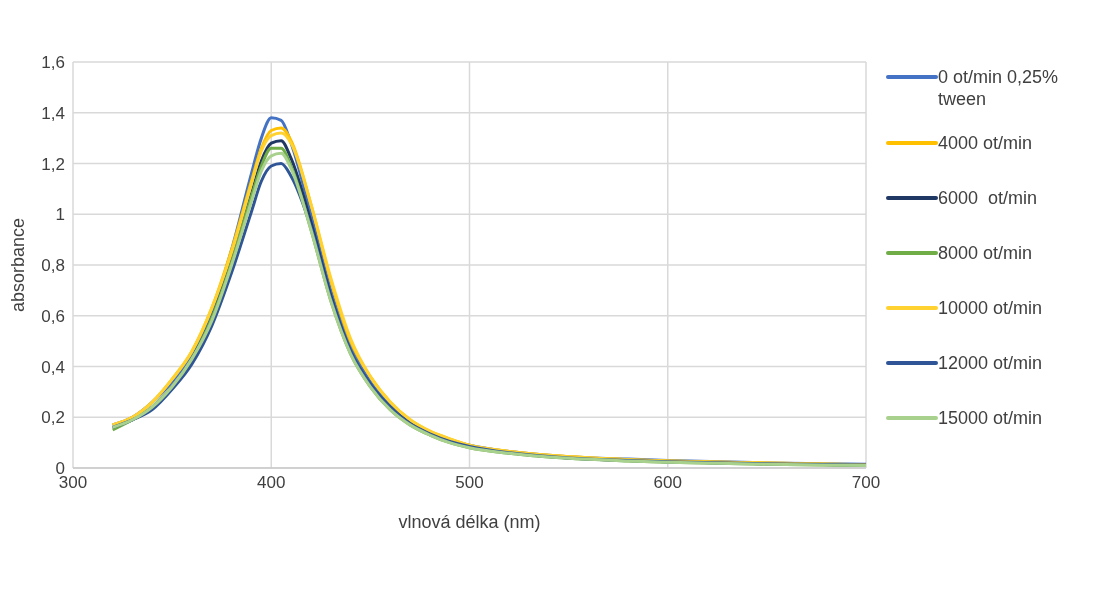  Describe the element at coordinates (53, 266) in the screenshot. I see `y-tick-label: 0,8` at that location.